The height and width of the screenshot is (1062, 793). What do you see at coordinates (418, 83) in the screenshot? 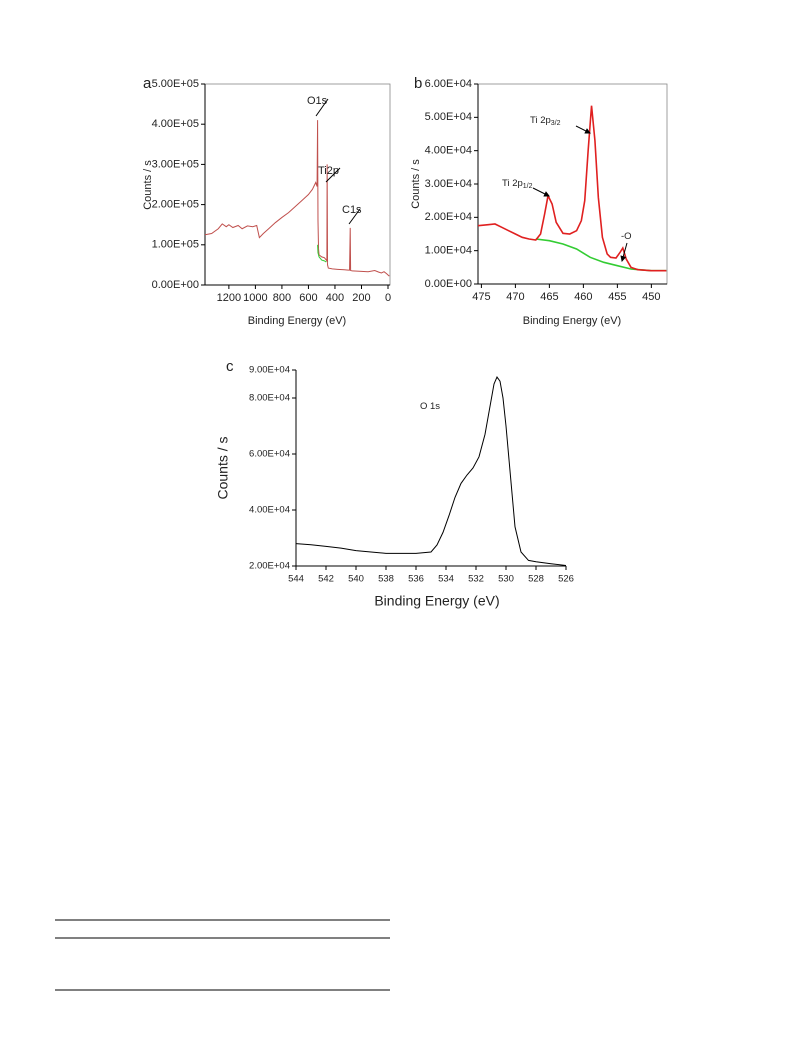
I see `panel-label: b` at bounding box center [418, 83].